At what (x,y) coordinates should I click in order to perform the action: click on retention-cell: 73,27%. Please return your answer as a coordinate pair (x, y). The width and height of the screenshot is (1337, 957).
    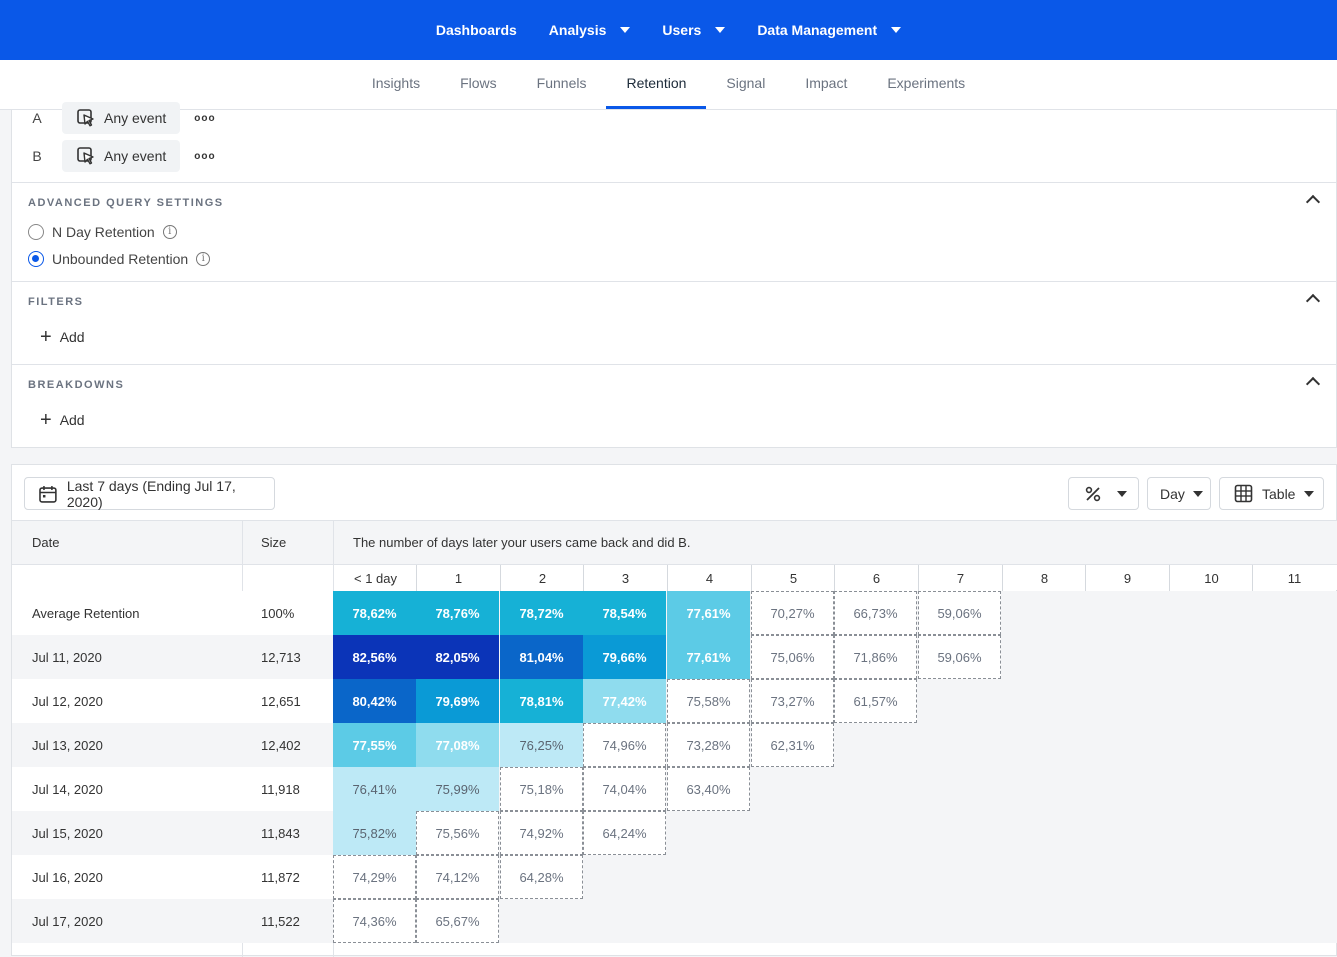
    Looking at the image, I should click on (792, 701).